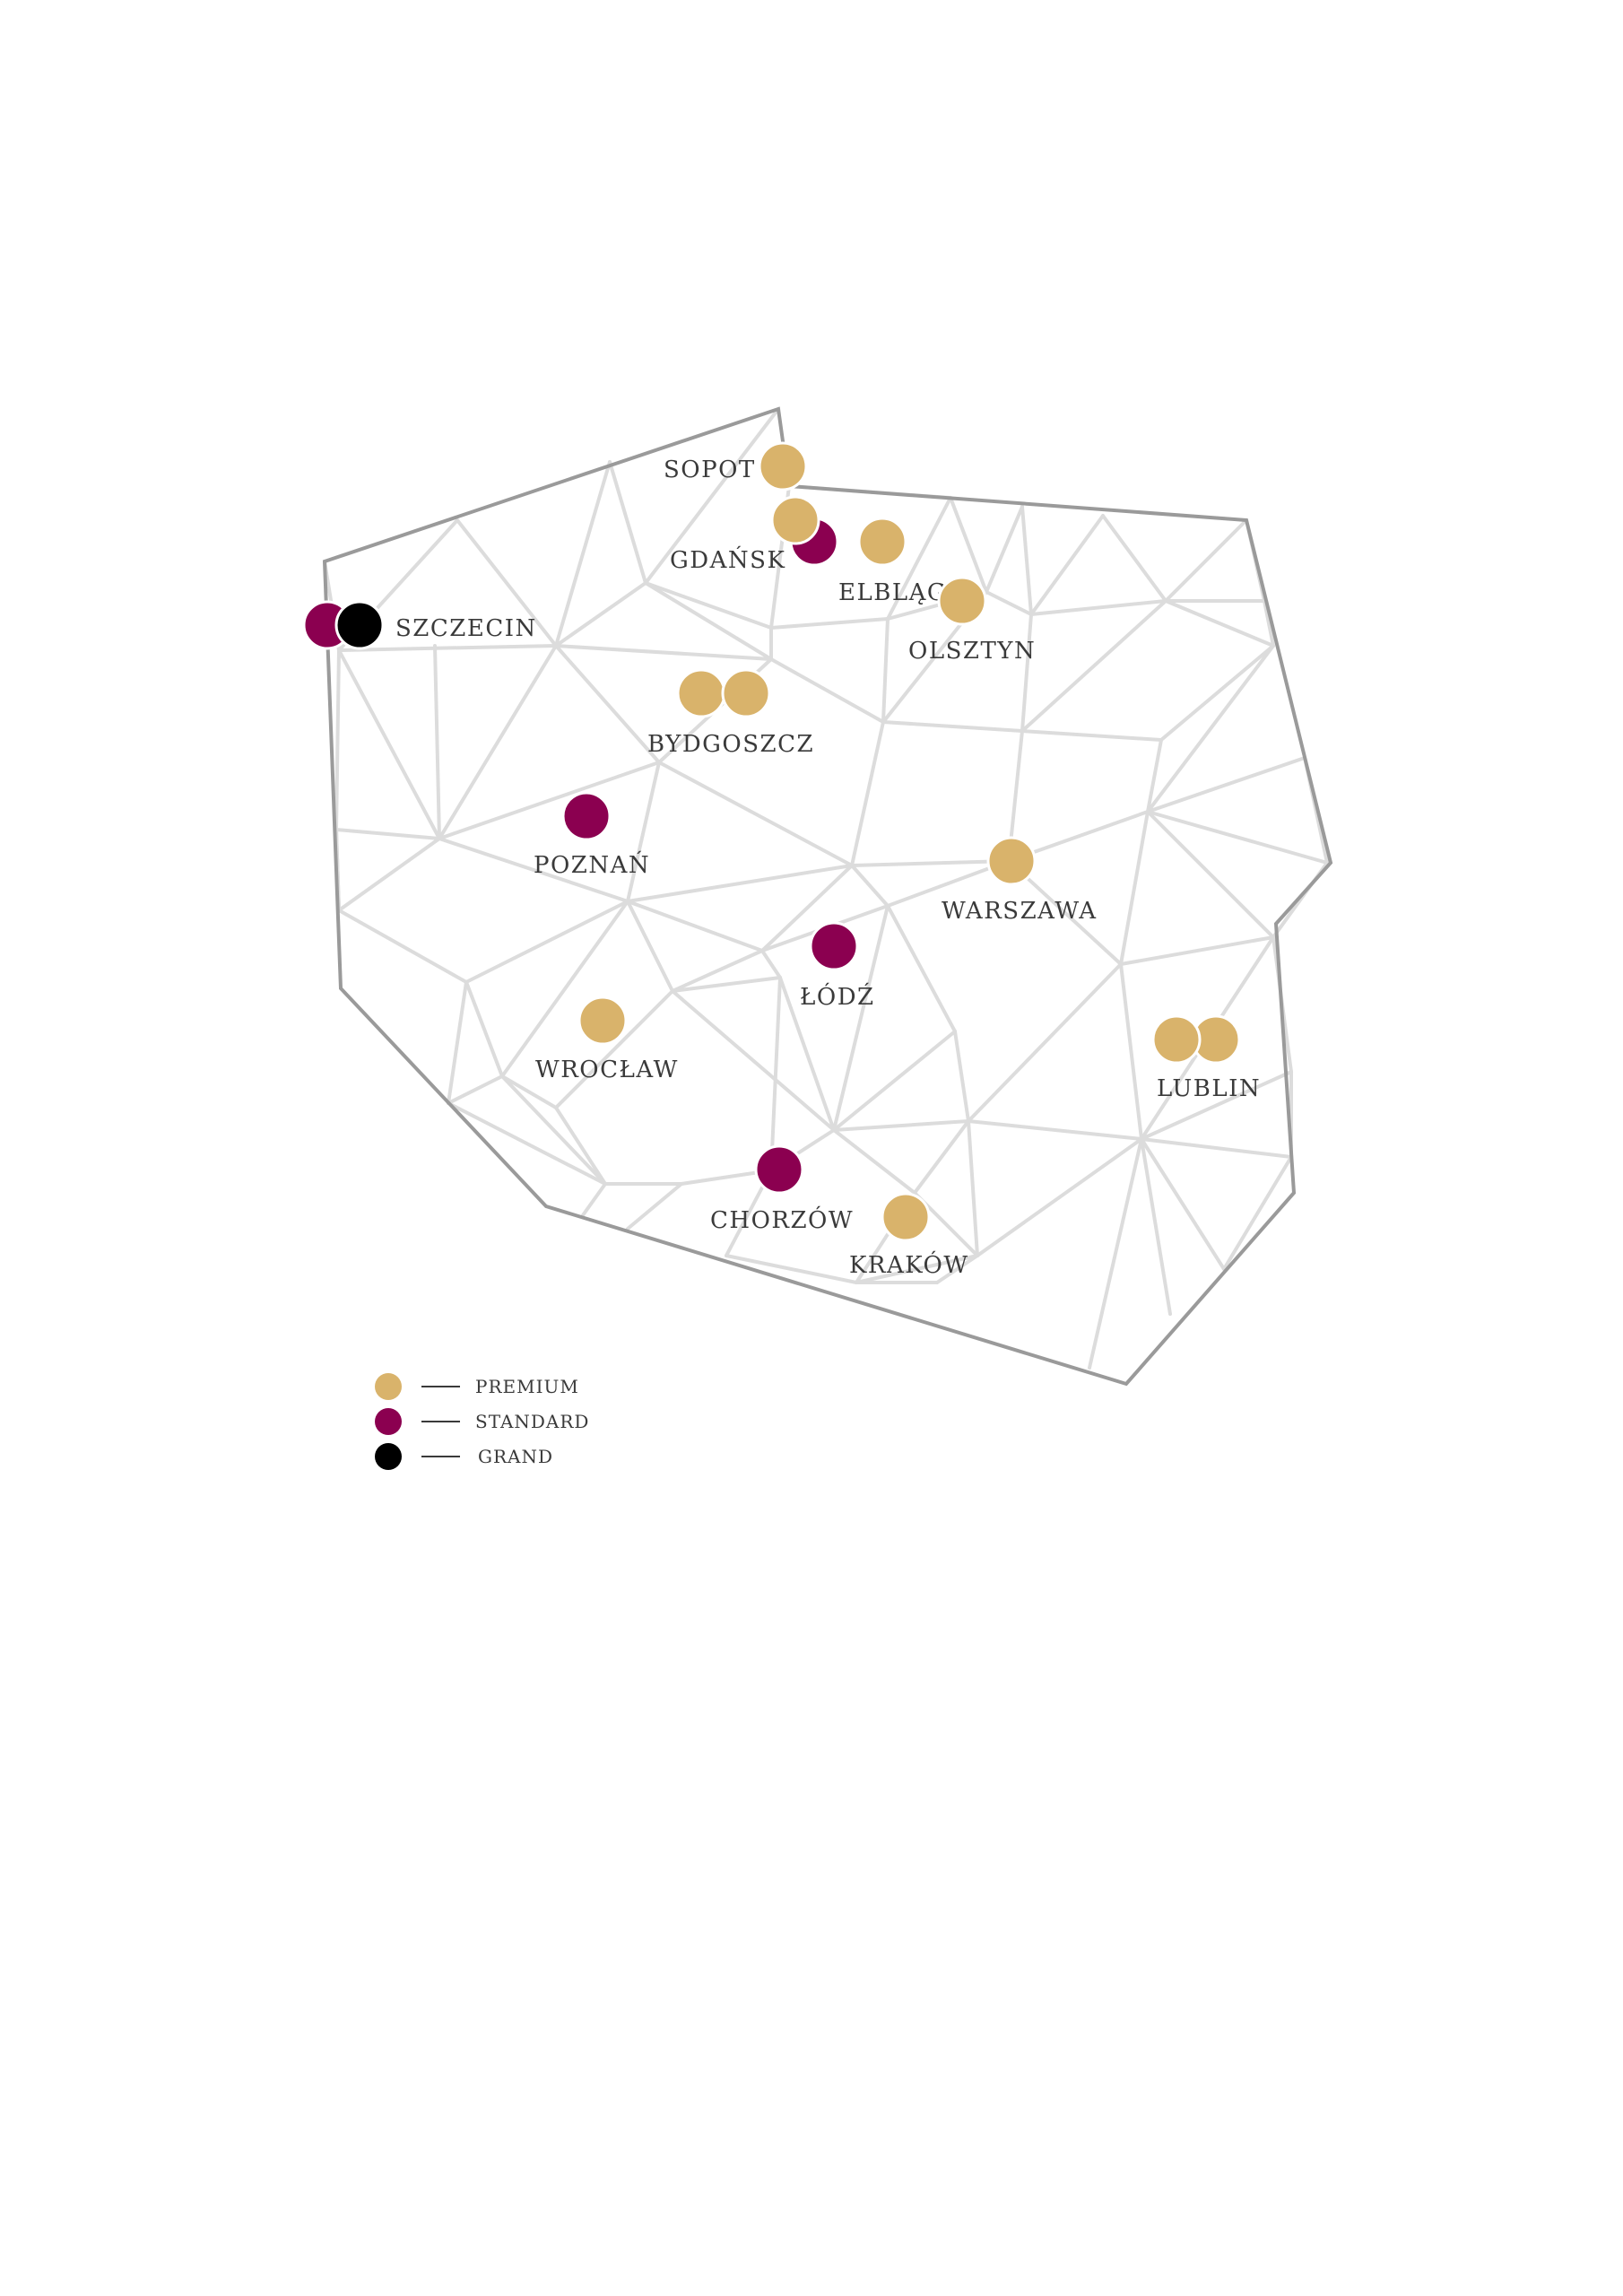  What do you see at coordinates (592, 864) in the screenshot?
I see `city-label-poznan: POZNAŃ` at bounding box center [592, 864].